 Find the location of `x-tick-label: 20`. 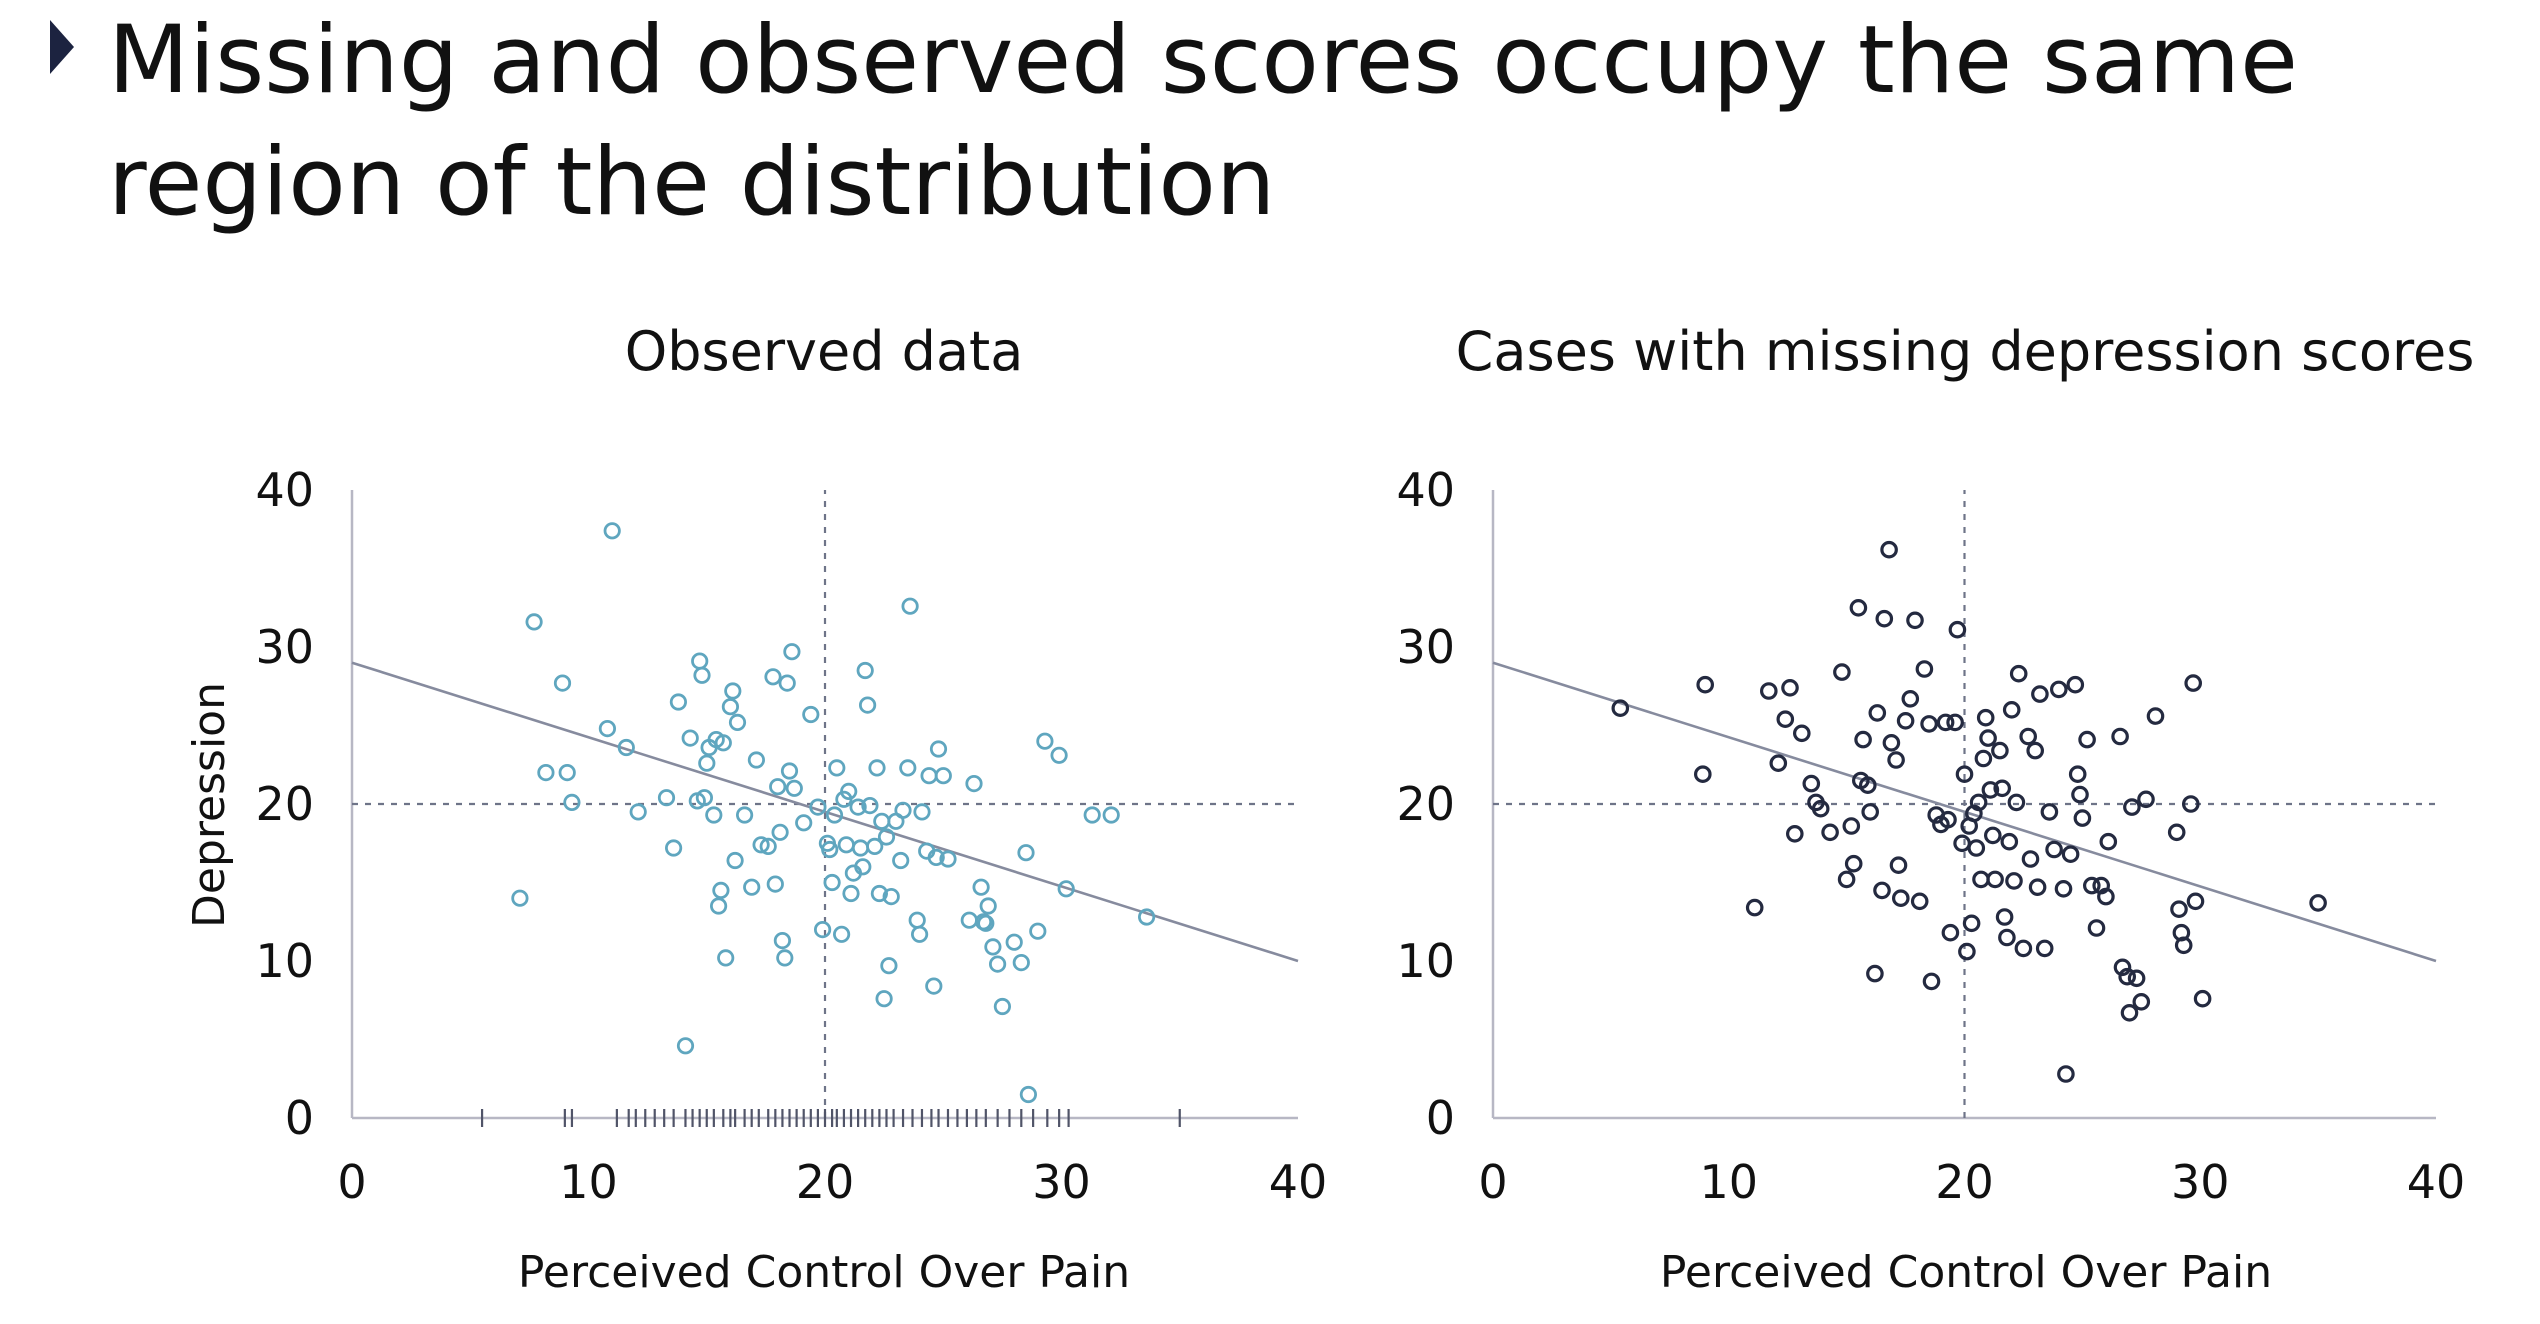

x-tick-label: 20 is located at coordinates (1964, 1182).